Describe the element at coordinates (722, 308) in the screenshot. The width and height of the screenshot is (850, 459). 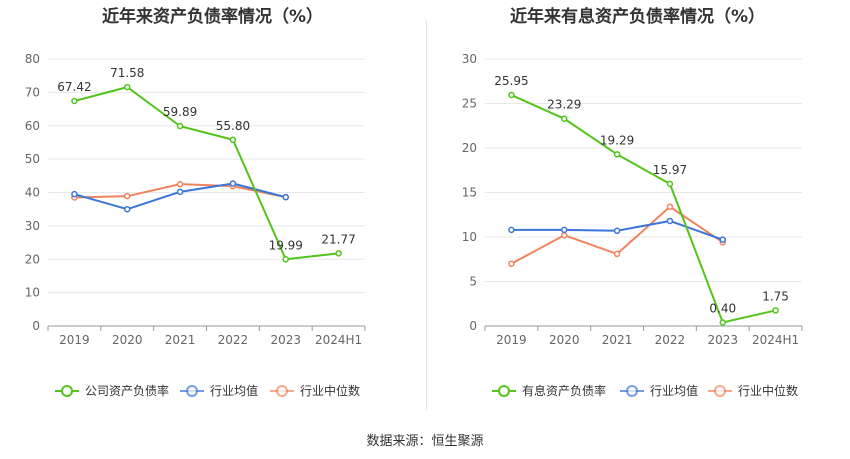
I see `data-label: 0.40` at that location.